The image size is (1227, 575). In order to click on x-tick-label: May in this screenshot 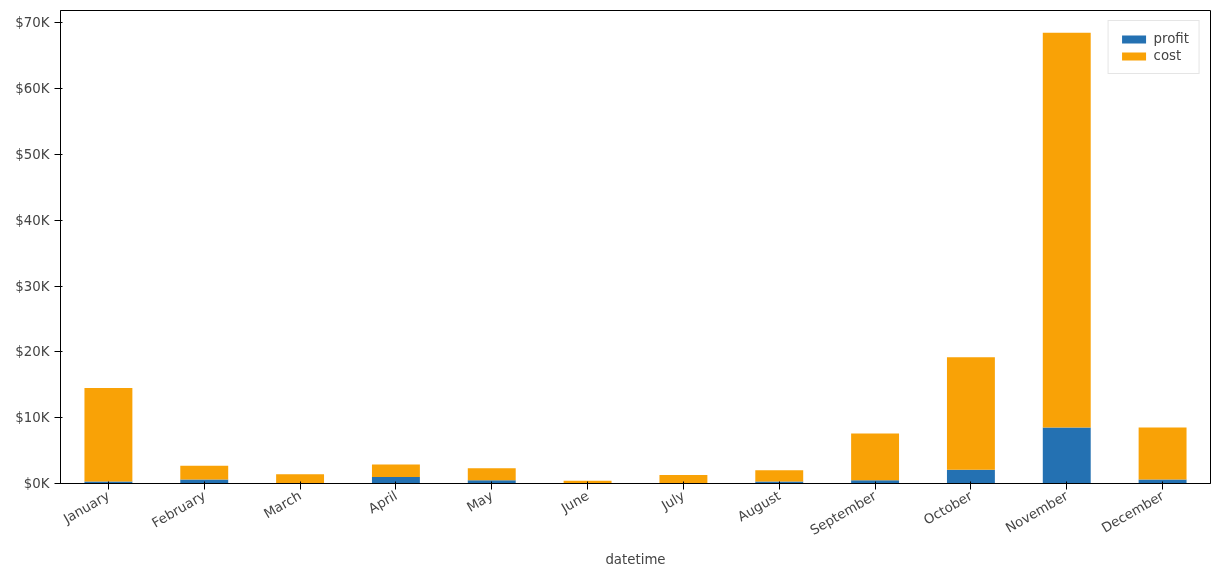, I will do `click(480, 501)`.